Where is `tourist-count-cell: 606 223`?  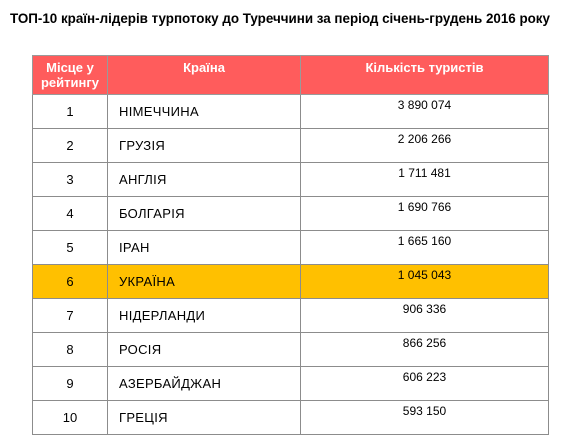
tourist-count-cell: 606 223 is located at coordinates (424, 383).